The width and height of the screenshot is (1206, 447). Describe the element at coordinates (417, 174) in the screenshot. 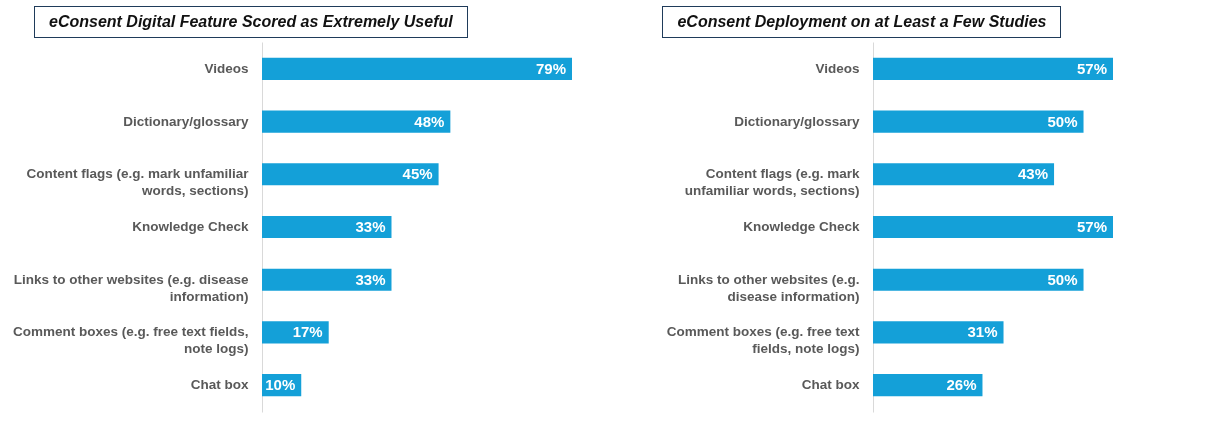

I see `data-label: 45%` at that location.